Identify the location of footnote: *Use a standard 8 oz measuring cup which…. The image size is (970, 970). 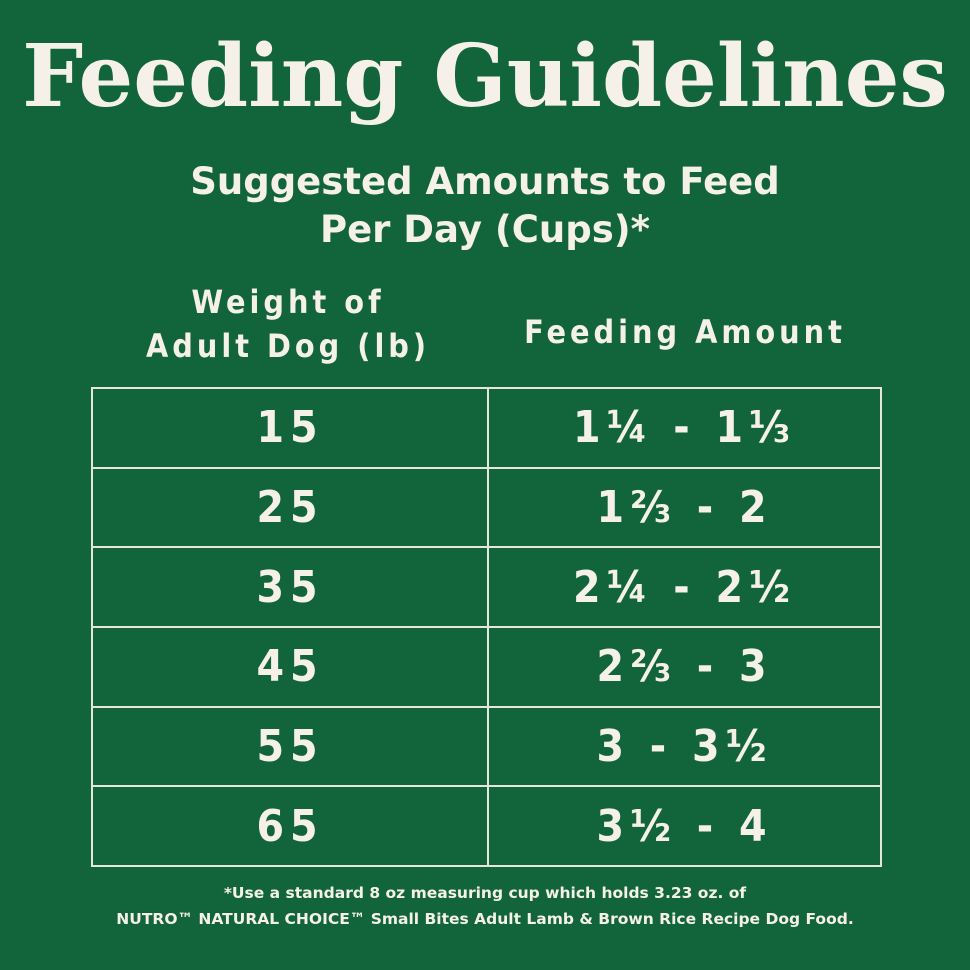
(485, 906).